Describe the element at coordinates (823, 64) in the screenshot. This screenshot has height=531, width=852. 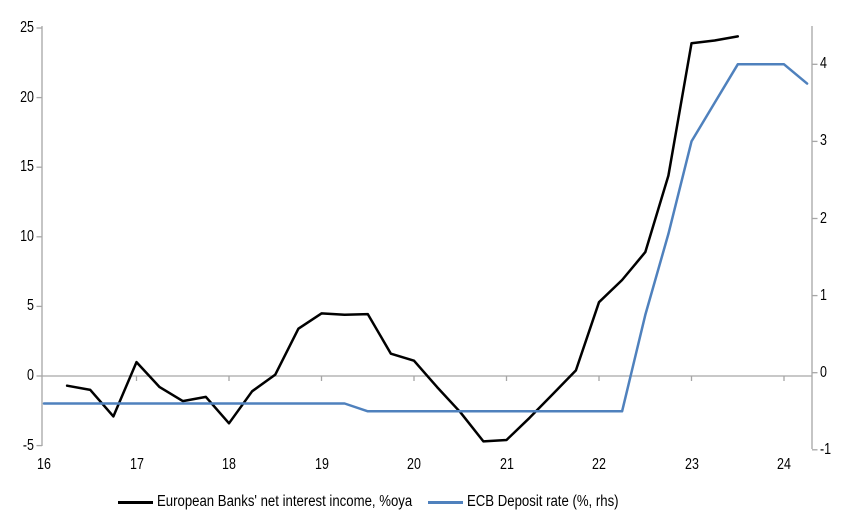
I see `right-axis-tick-label: 4` at that location.